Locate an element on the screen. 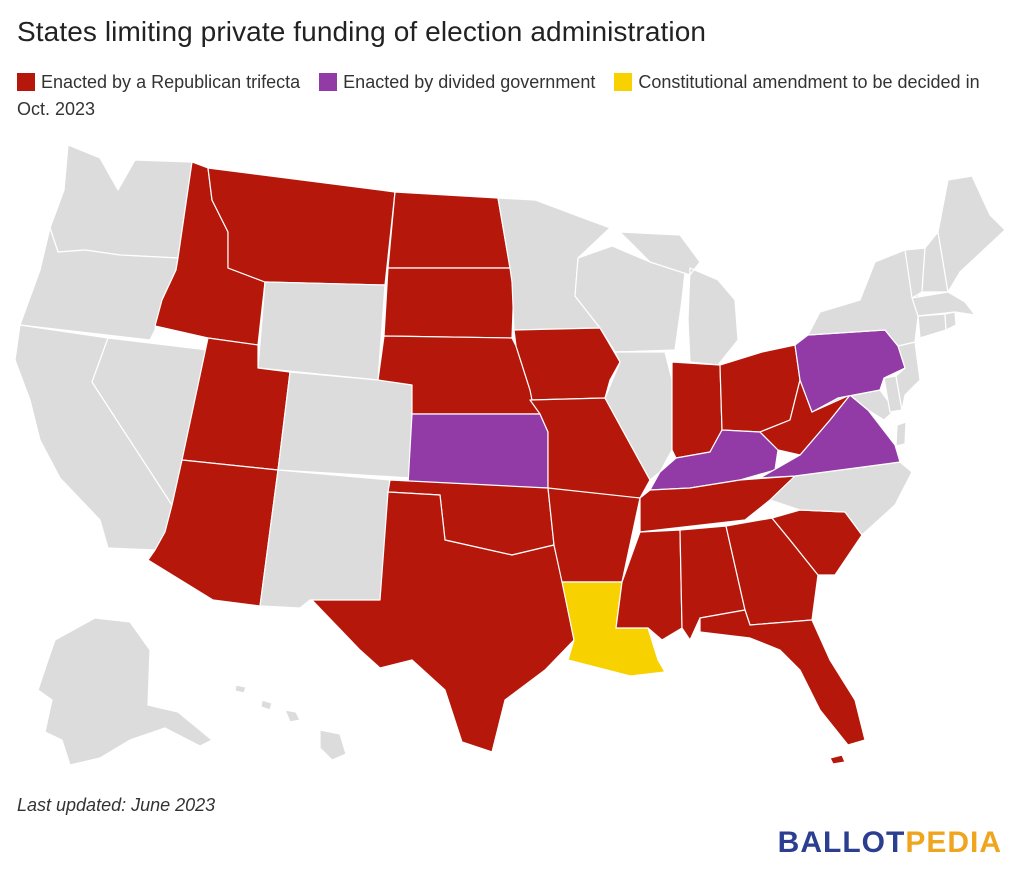  state-new-york is located at coordinates (864, 298).